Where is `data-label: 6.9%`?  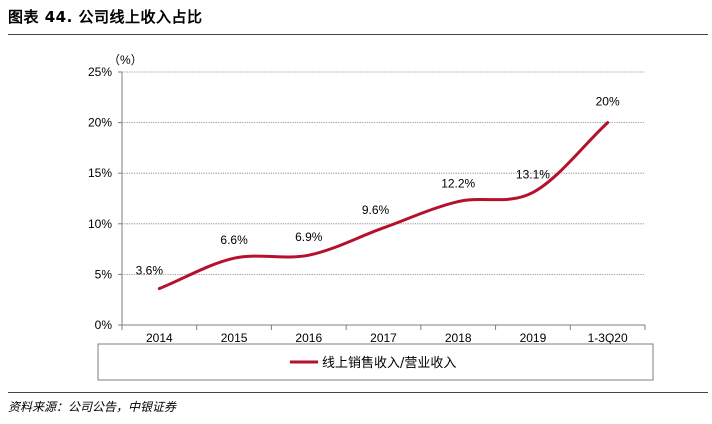
data-label: 6.9% is located at coordinates (309, 237).